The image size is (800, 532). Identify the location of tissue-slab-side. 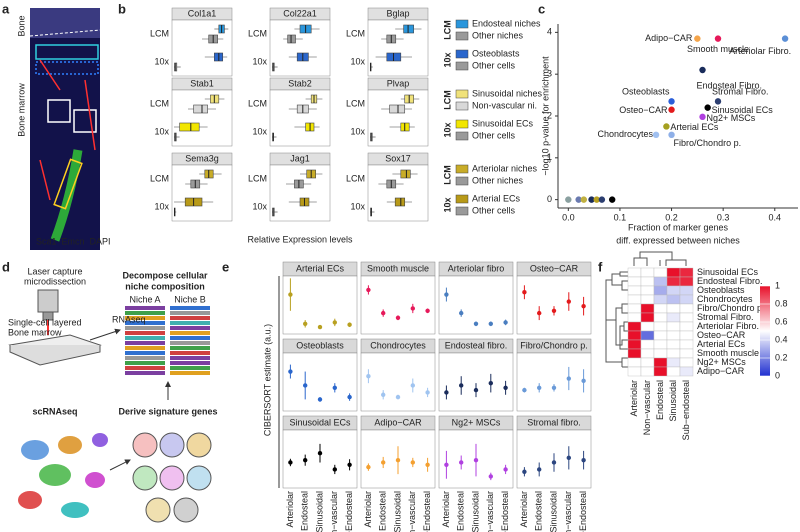
(55, 355).